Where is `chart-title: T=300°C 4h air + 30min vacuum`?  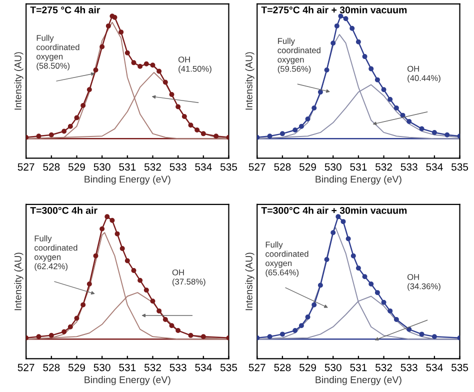 chart-title: T=300°C 4h air + 30min vacuum is located at coordinates (334, 210).